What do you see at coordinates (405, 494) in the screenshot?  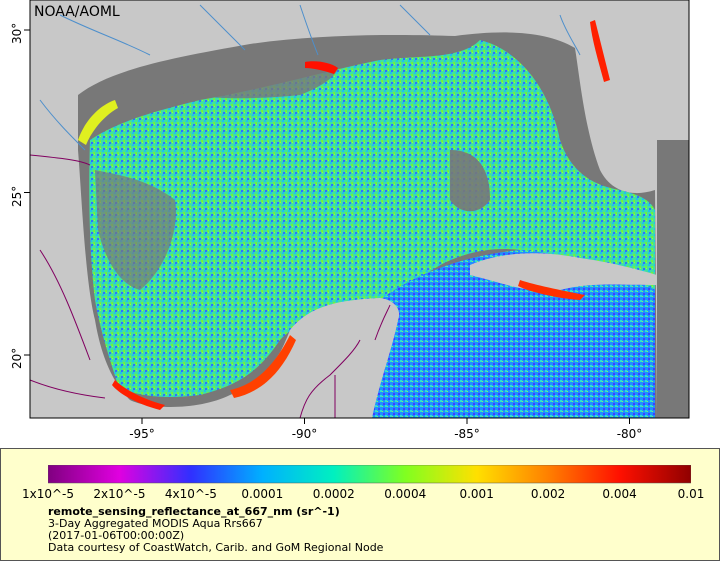 I see `colorbar-tick-label: 0.0004` at bounding box center [405, 494].